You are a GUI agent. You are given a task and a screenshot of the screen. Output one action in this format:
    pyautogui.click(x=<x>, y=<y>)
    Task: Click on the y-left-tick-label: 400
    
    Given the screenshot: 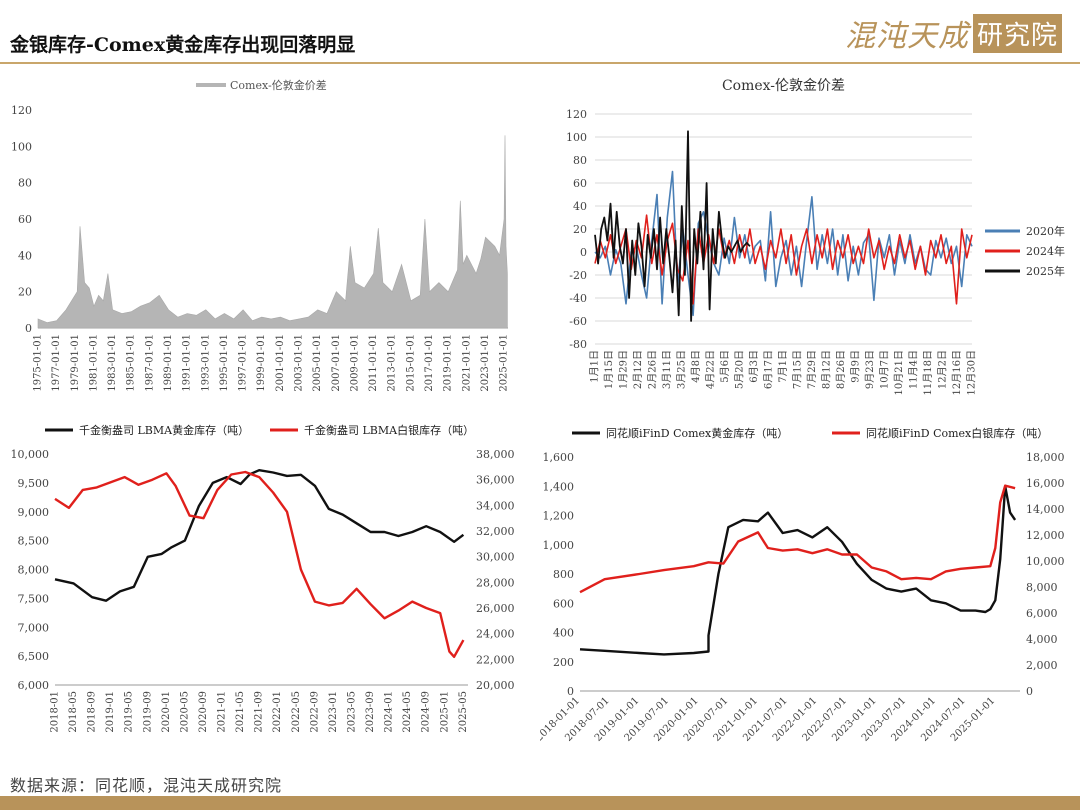 What is the action you would take?
    pyautogui.click(x=563, y=633)
    